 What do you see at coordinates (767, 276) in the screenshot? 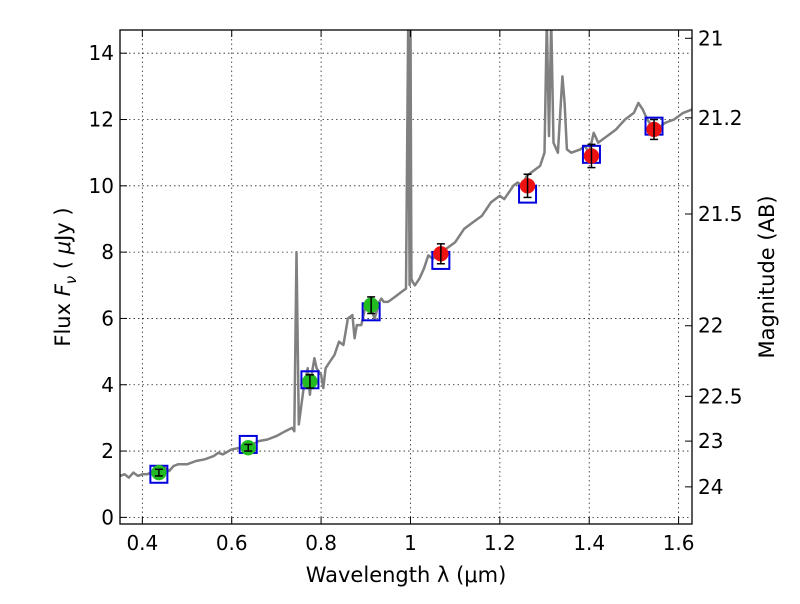
I see `right-axis-label: Magnitude (AB)` at bounding box center [767, 276].